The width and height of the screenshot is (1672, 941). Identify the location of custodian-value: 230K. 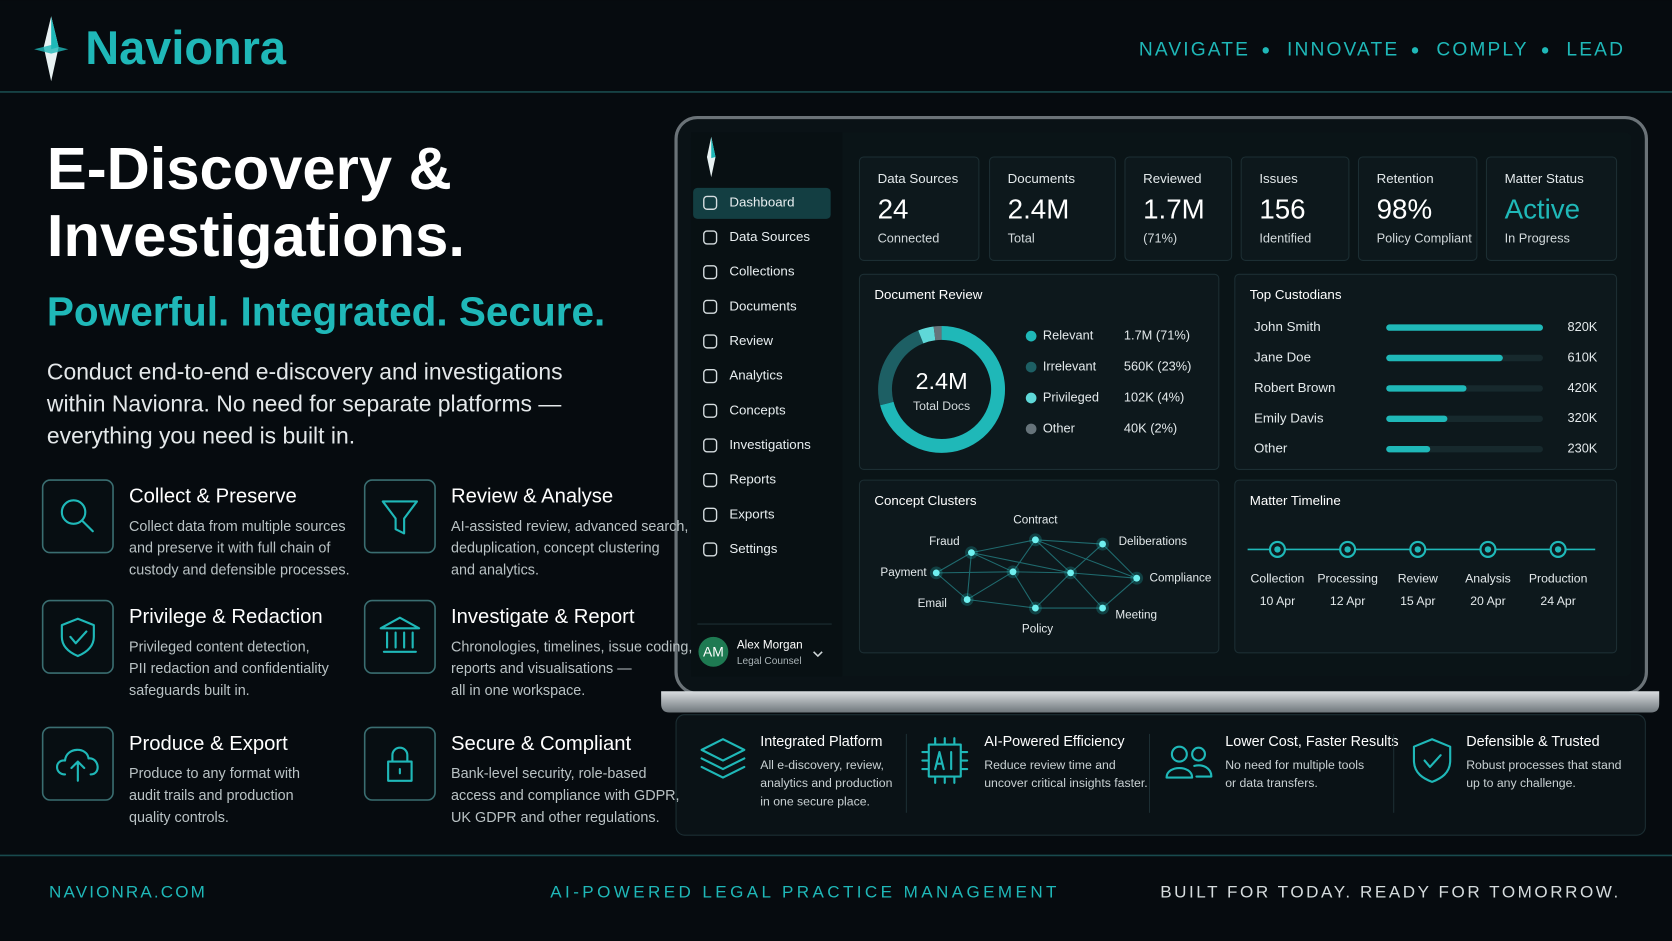
(1582, 448).